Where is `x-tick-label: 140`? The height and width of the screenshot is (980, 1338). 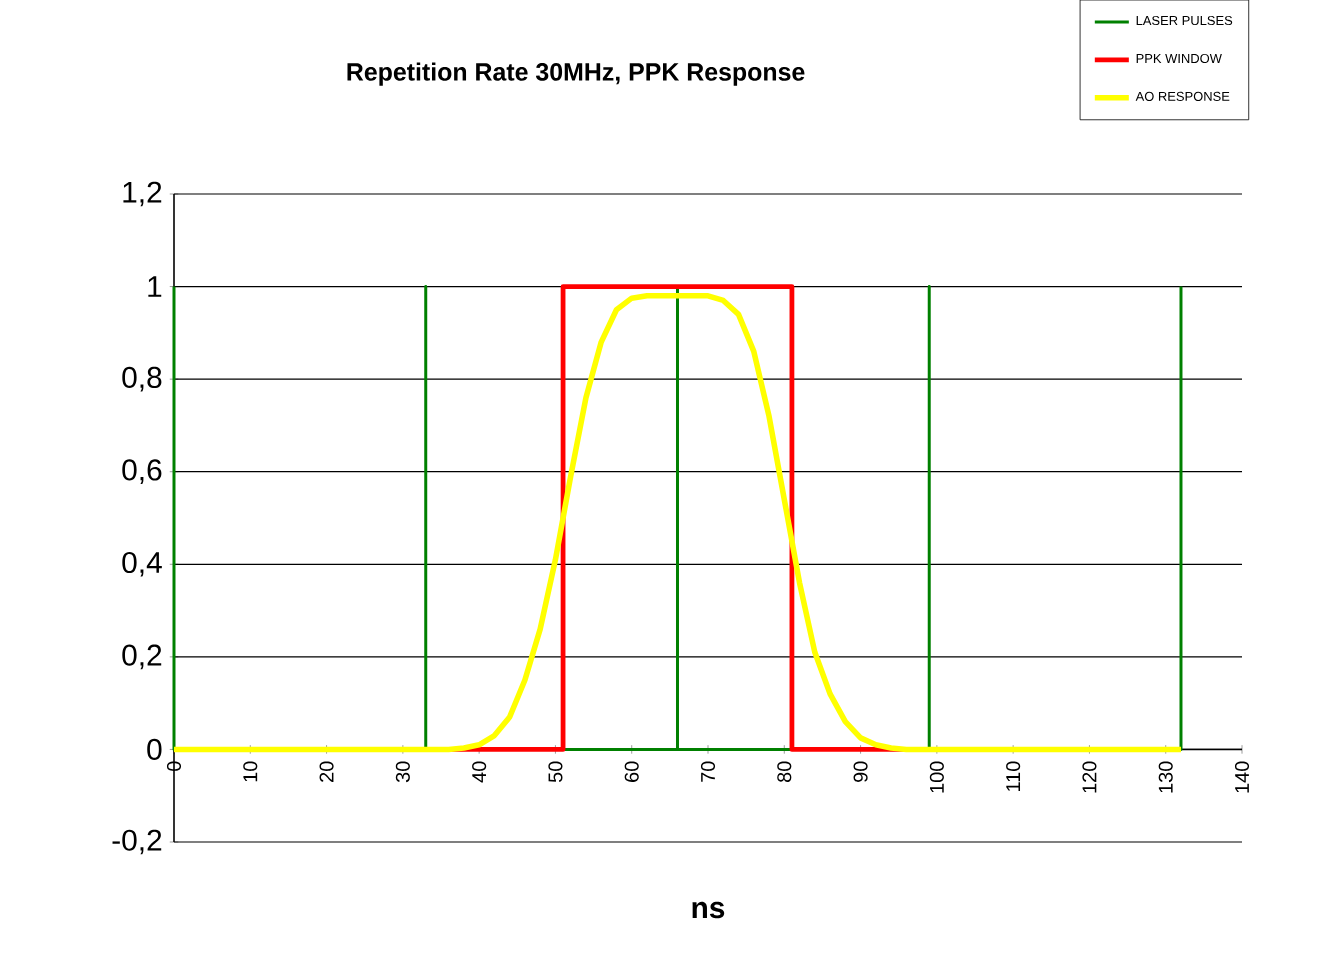
x-tick-label: 140 is located at coordinates (1242, 777).